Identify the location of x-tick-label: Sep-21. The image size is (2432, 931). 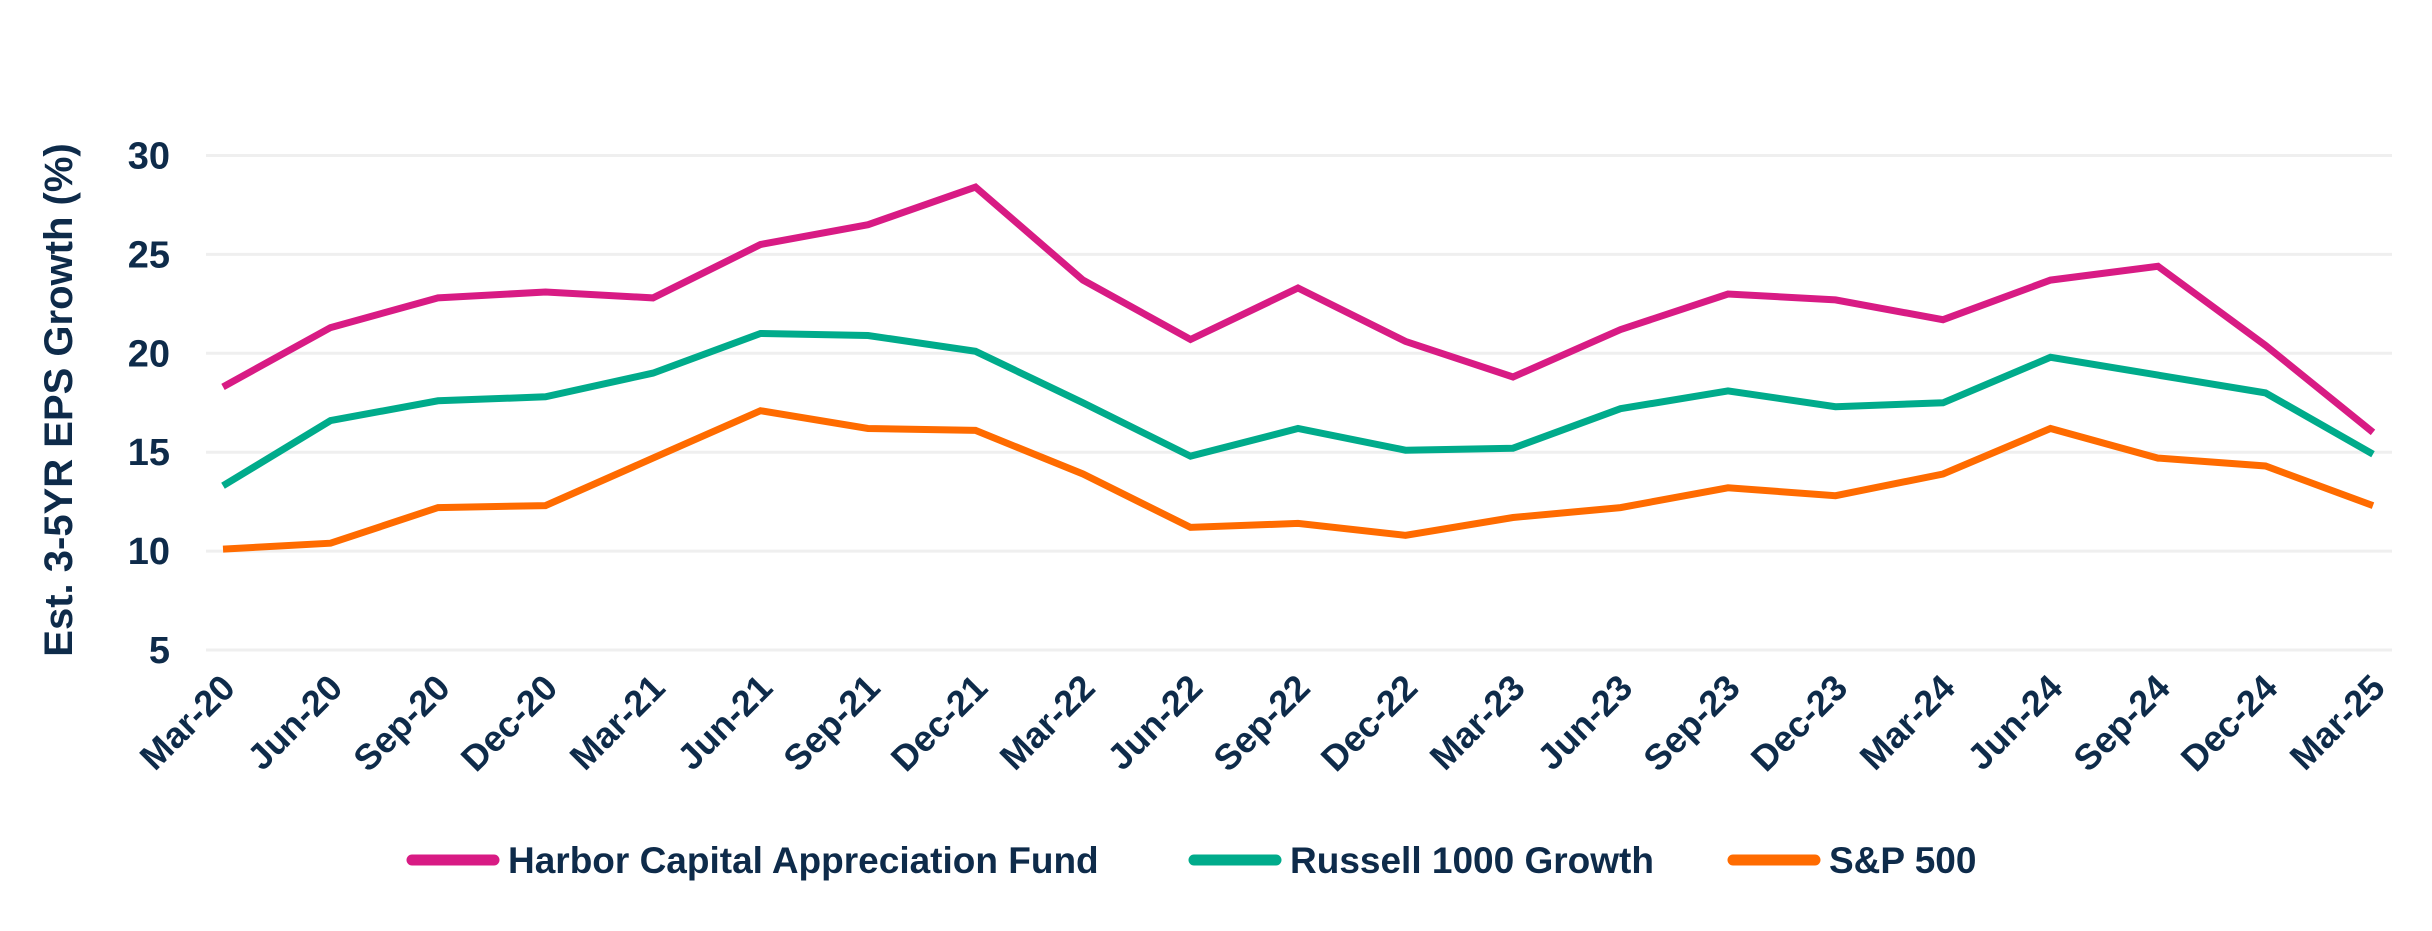
(831, 723).